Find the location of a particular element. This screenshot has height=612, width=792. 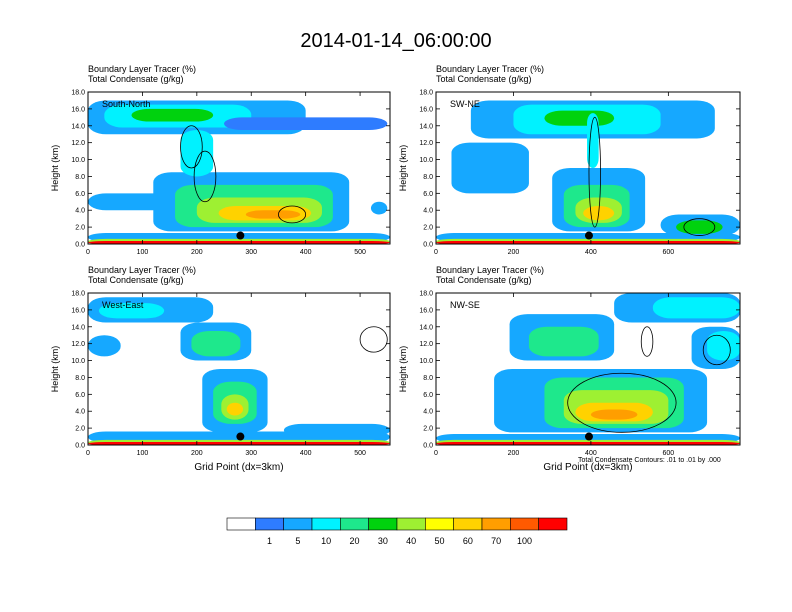

plot-frame is located at coordinates (239, 369).